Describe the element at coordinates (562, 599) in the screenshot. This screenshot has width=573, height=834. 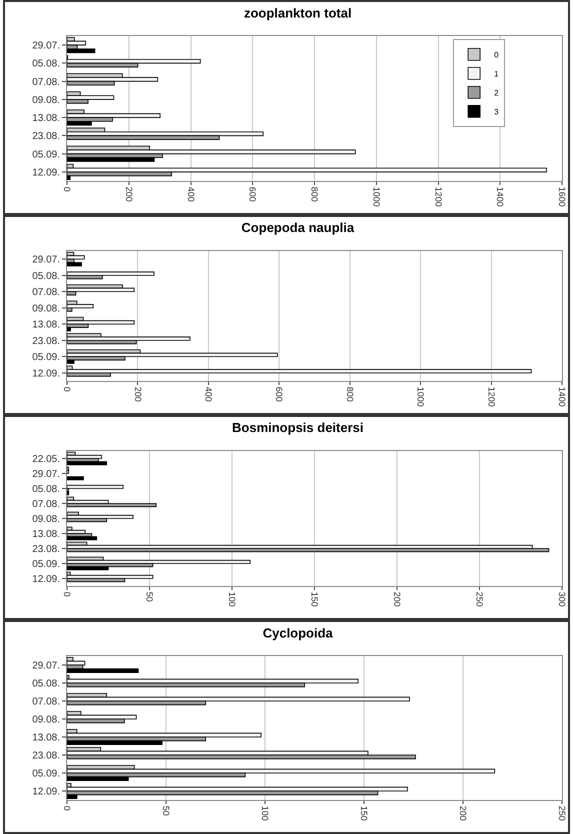
I see `x-tick-label: 300` at that location.